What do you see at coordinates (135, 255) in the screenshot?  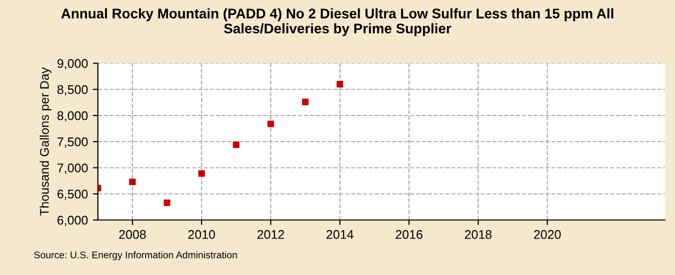 I see `source-note: Source: U.S. Energy Information Administration` at bounding box center [135, 255].